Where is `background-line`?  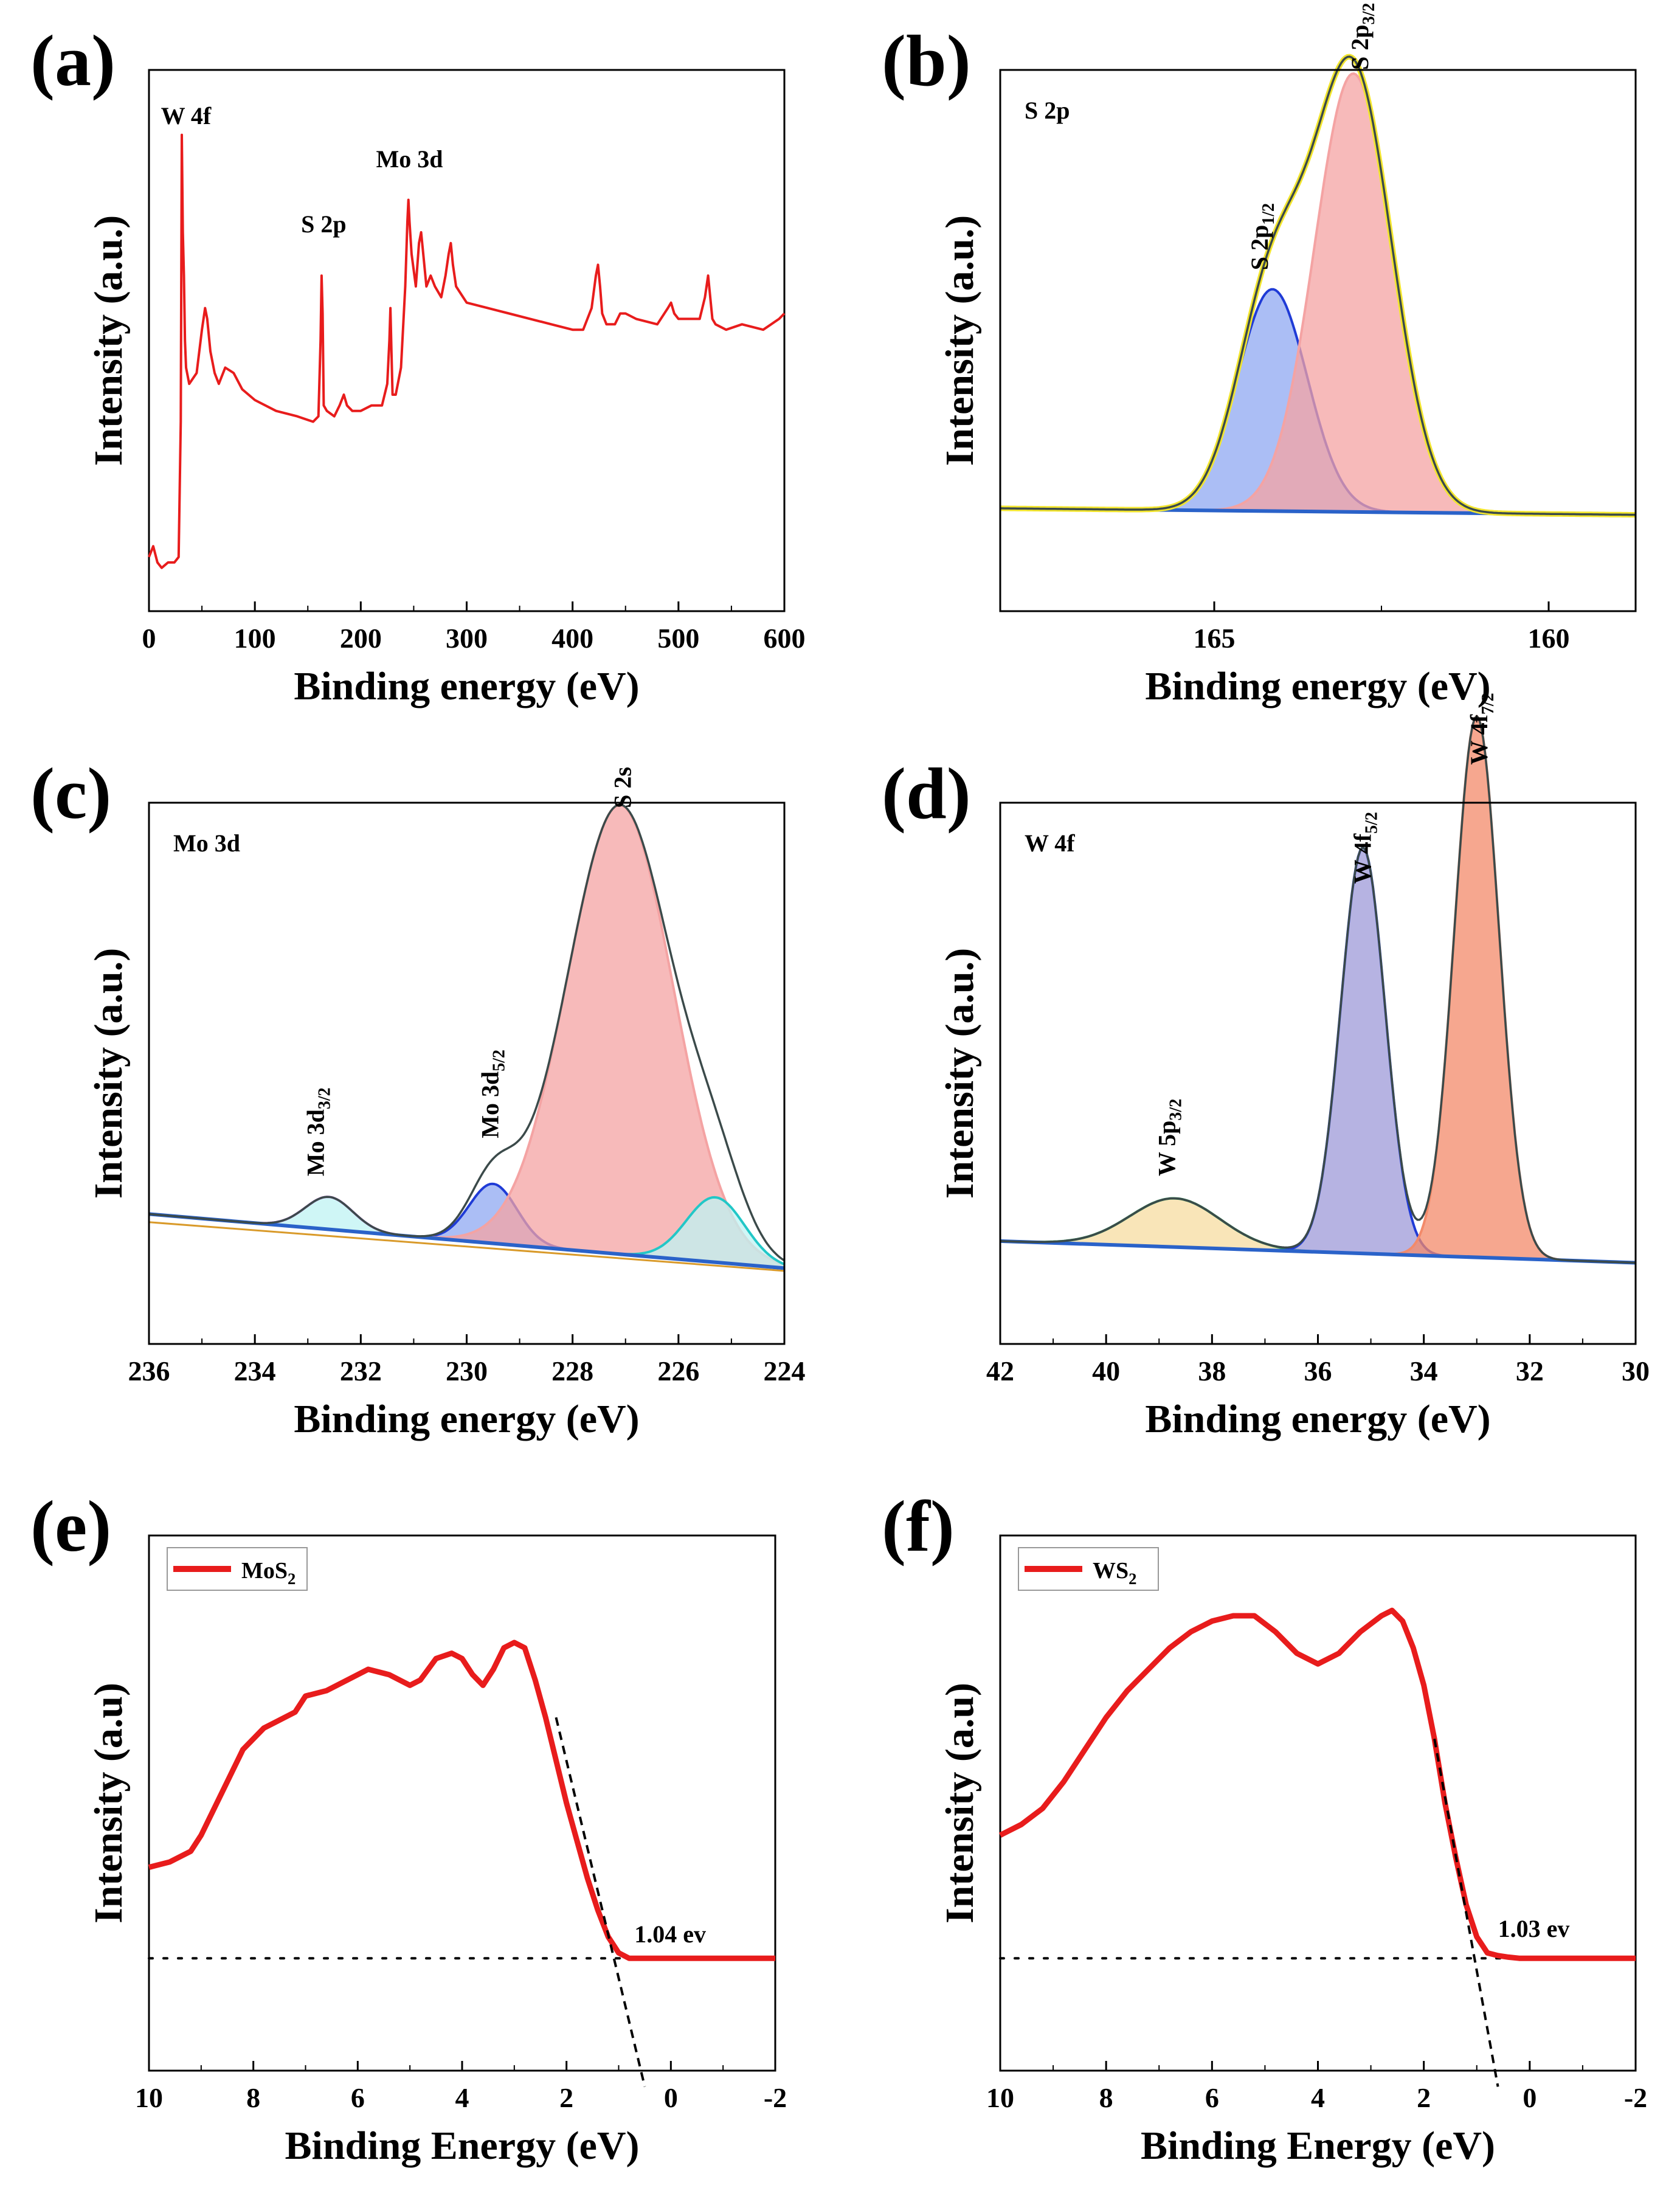
background-line is located at coordinates (1318, 1252).